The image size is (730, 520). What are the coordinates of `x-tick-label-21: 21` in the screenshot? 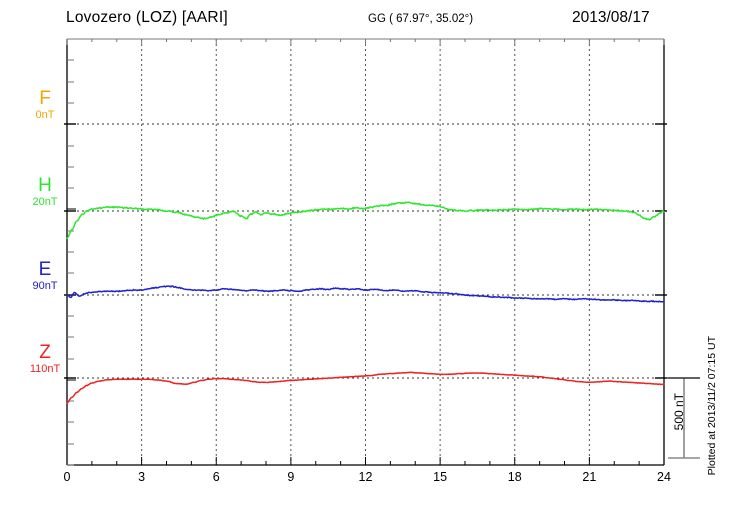 It's located at (589, 477).